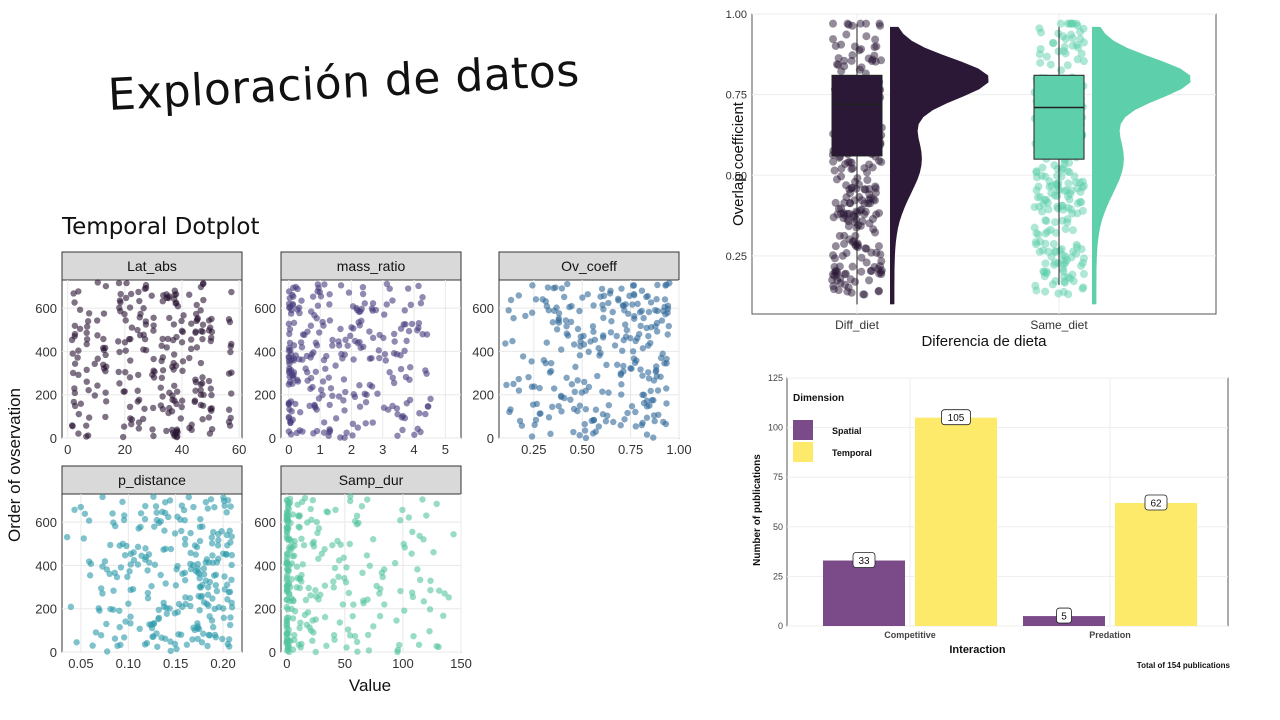  Describe the element at coordinates (46, 351) in the screenshot. I see `y-tick-label: 400` at that location.